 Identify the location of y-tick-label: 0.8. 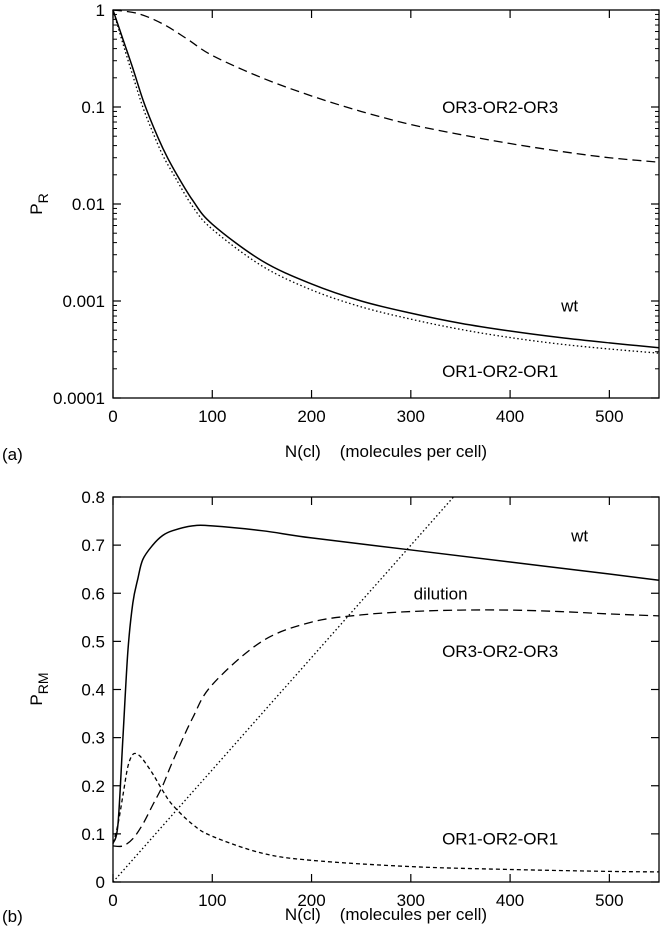
(93, 497).